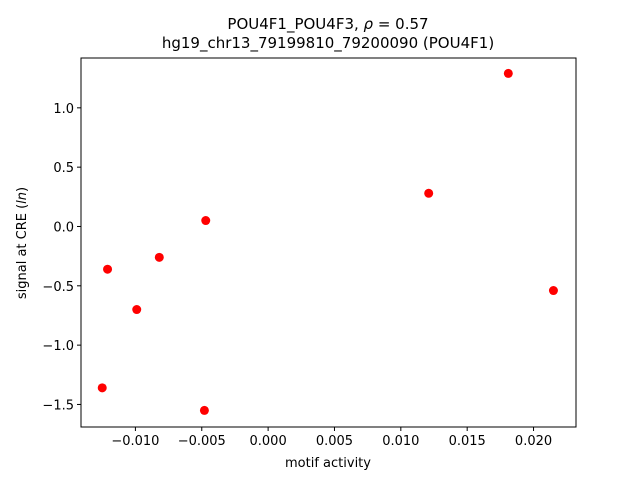  Describe the element at coordinates (400, 441) in the screenshot. I see `x-tick-label: 0.010` at that location.